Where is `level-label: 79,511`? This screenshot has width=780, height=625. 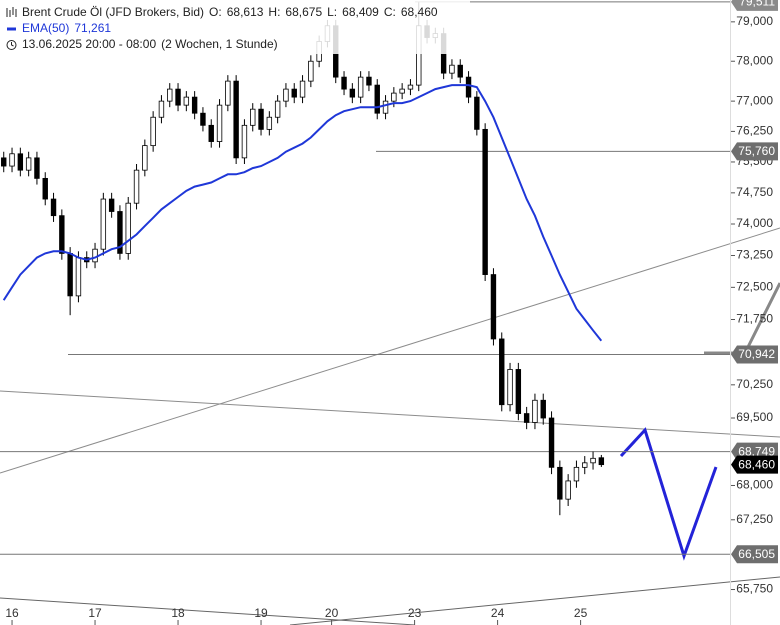
level-label: 79,511 is located at coordinates (757, 4).